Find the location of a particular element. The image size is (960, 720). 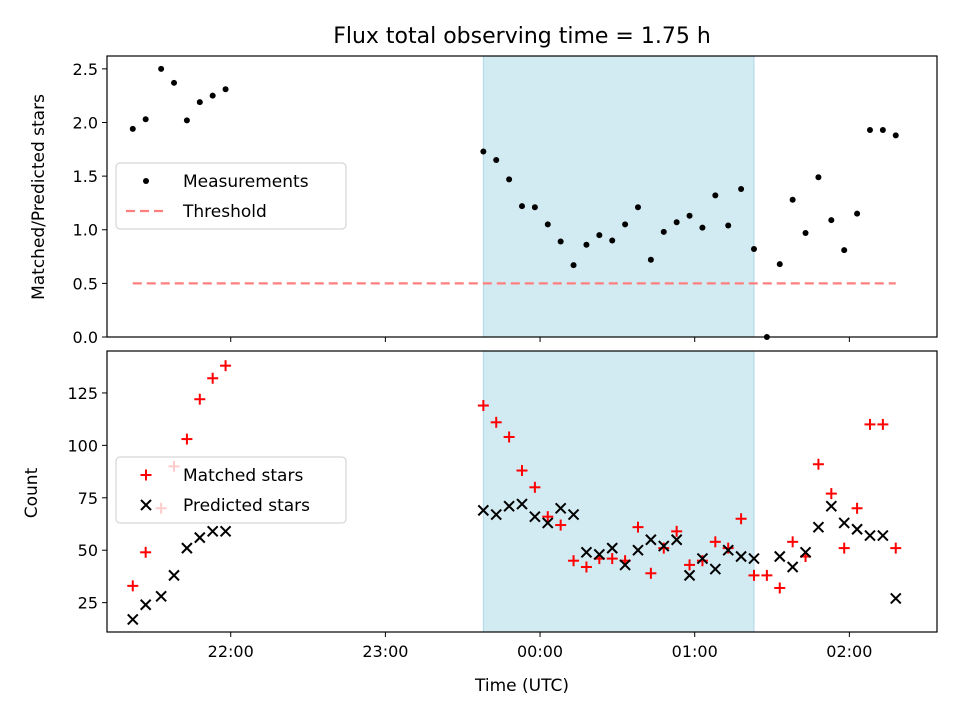

legend: Measurements Threshold is located at coordinates (231, 196).